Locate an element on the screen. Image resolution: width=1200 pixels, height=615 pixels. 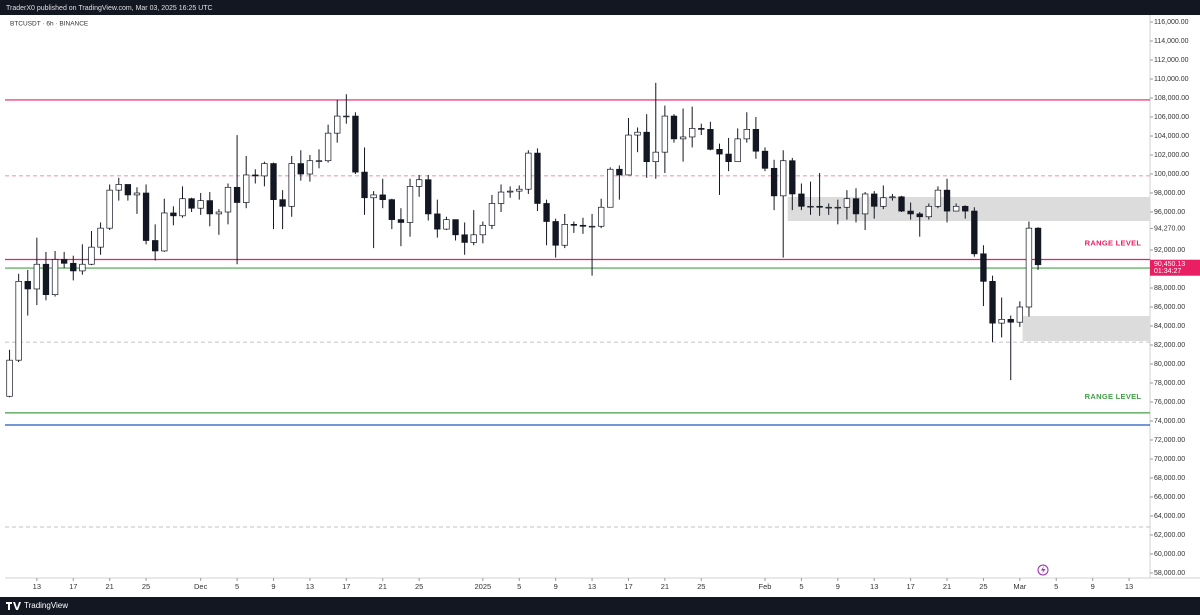
level-label: RANGE LEVEL is located at coordinates (1113, 396).